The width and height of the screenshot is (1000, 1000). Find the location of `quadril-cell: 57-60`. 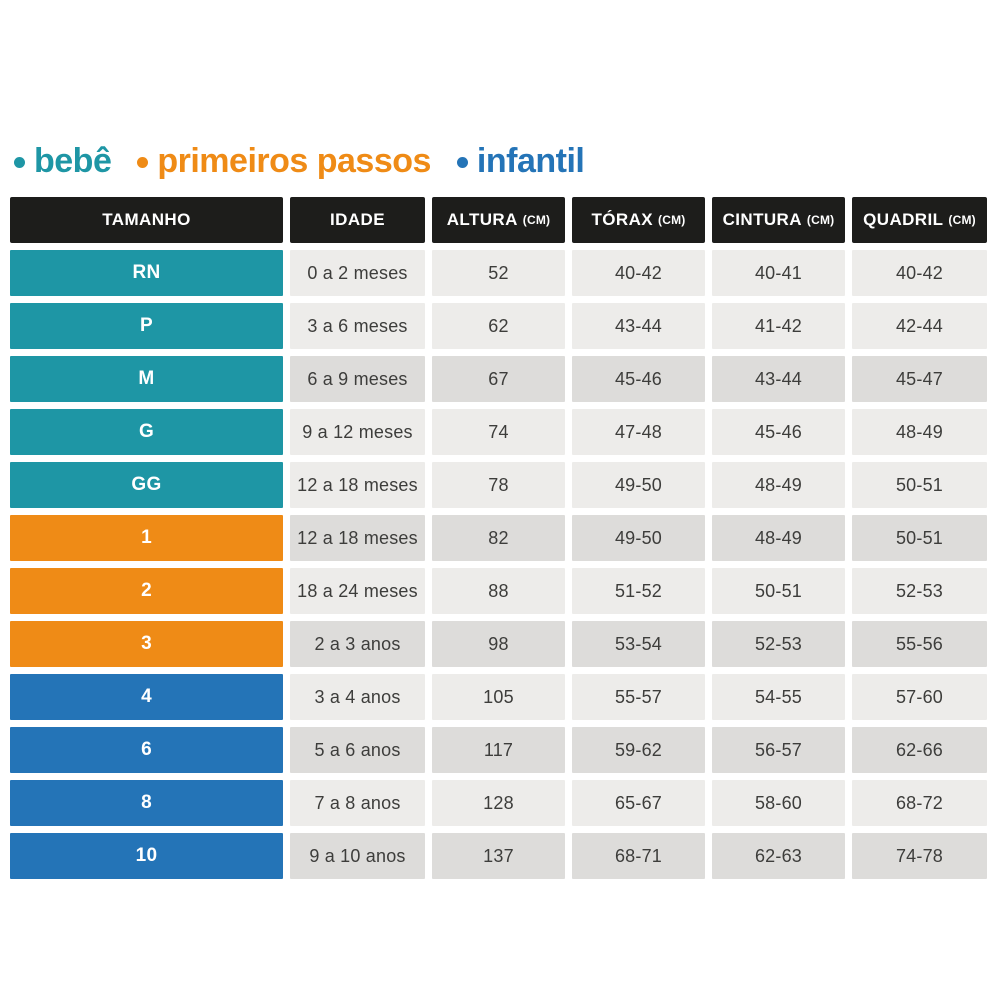

quadril-cell: 57-60 is located at coordinates (919, 697).